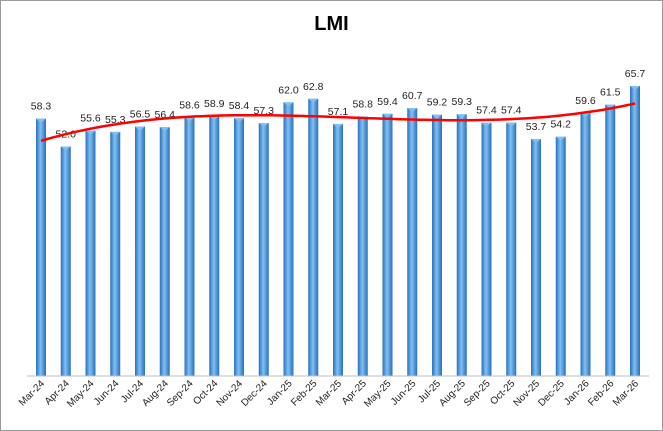 Image resolution: width=663 pixels, height=431 pixels. Describe the element at coordinates (41, 107) in the screenshot. I see `data-label: 58.3` at that location.